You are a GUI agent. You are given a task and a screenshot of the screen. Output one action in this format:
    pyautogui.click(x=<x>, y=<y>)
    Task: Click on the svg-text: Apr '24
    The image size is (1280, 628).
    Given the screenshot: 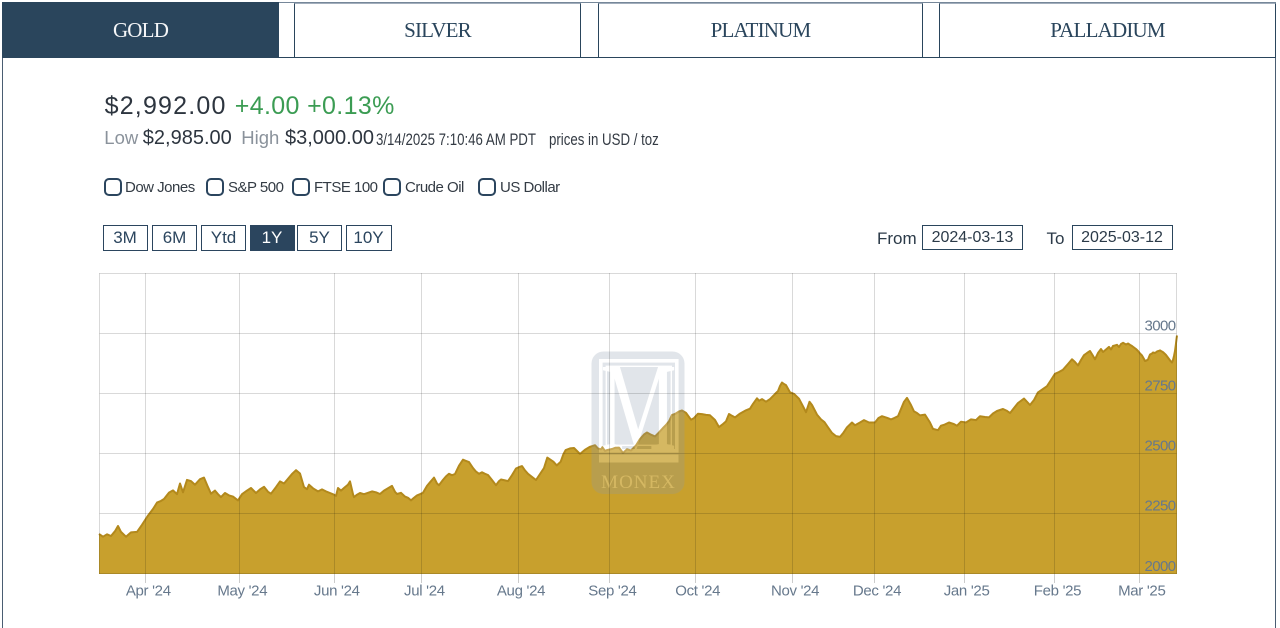 What is the action you would take?
    pyautogui.click(x=148, y=591)
    